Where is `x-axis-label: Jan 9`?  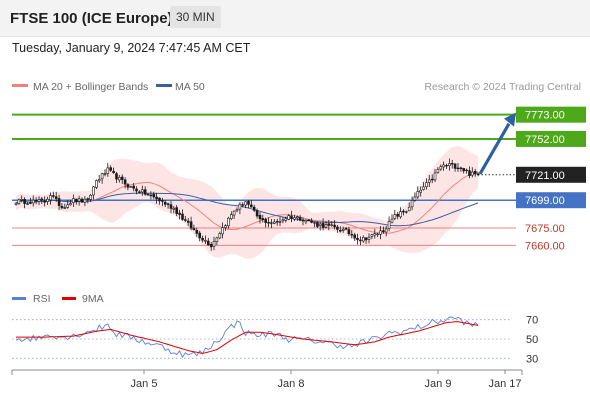 x-axis-label: Jan 9 is located at coordinates (438, 384).